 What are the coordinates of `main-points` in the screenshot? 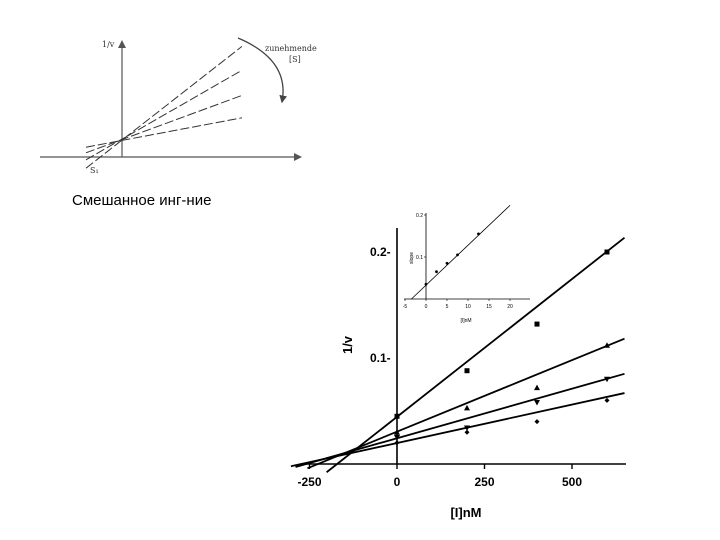 It's located at (502, 347).